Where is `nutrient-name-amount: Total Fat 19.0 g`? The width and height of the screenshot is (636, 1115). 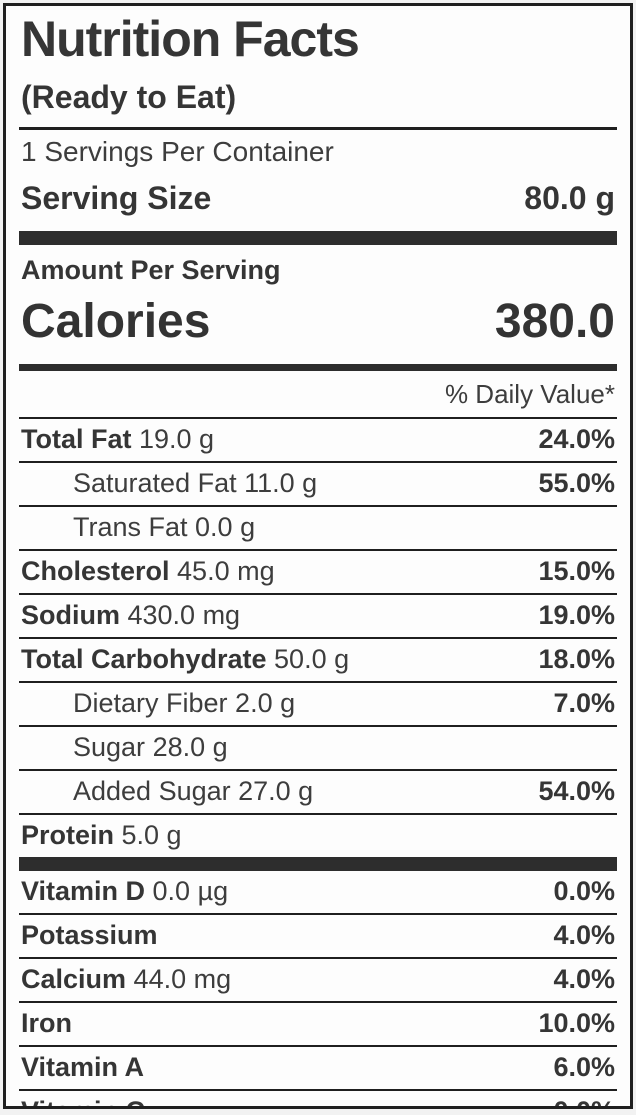 nutrient-name-amount: Total Fat 19.0 g is located at coordinates (118, 439).